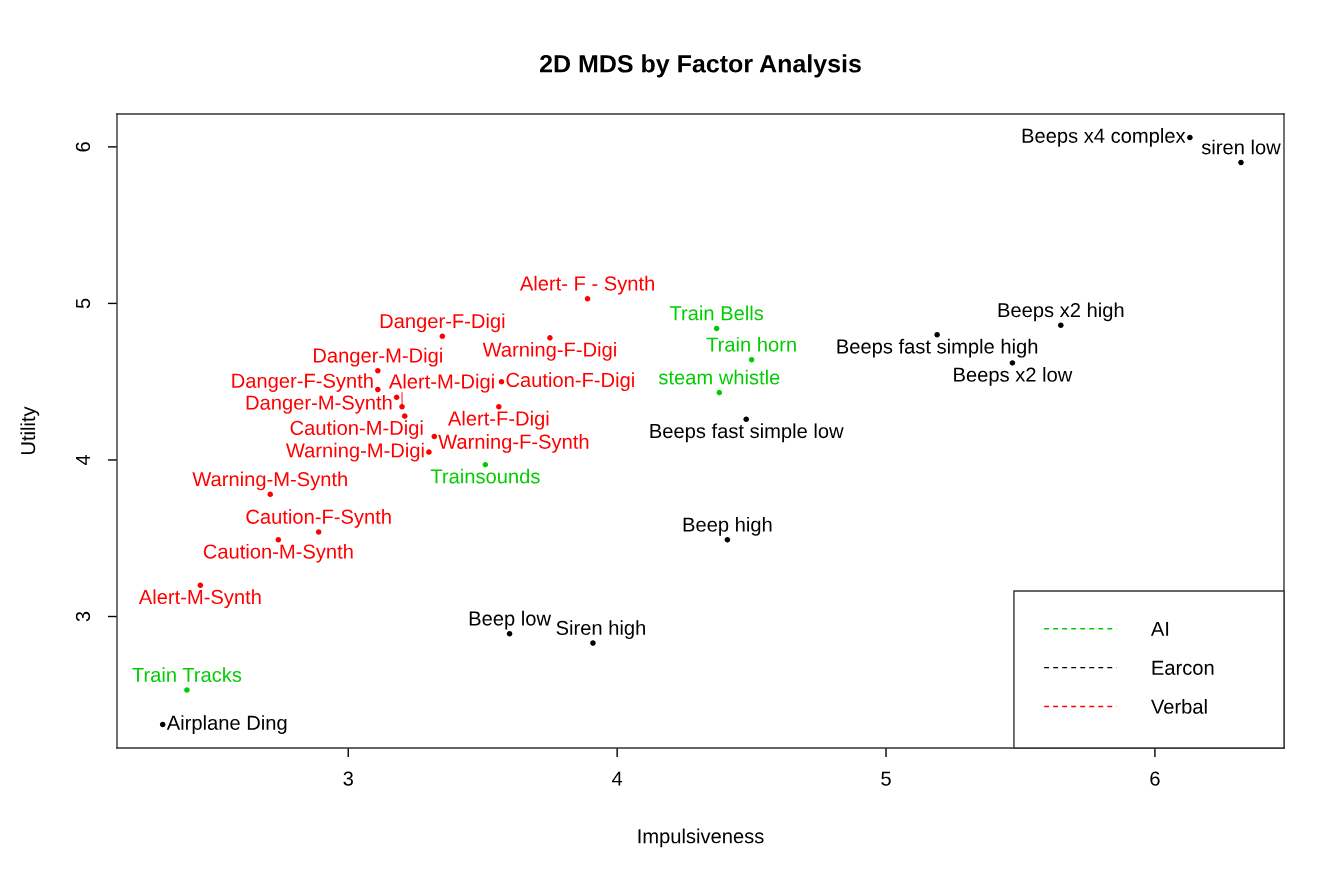  Describe the element at coordinates (378, 357) in the screenshot. I see `data-label: Danger-M-Digi` at that location.